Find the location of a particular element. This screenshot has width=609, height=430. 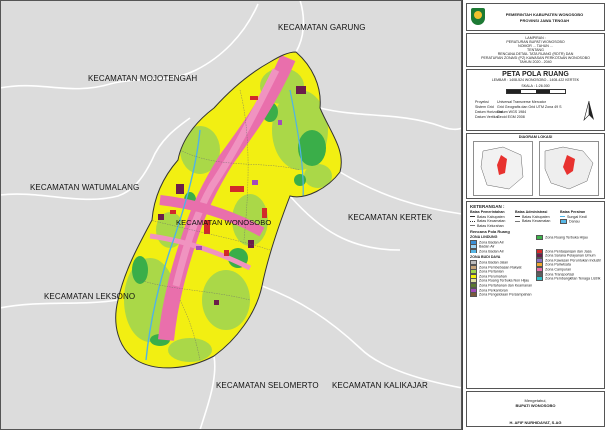

index-map-right is located at coordinates (569, 168).